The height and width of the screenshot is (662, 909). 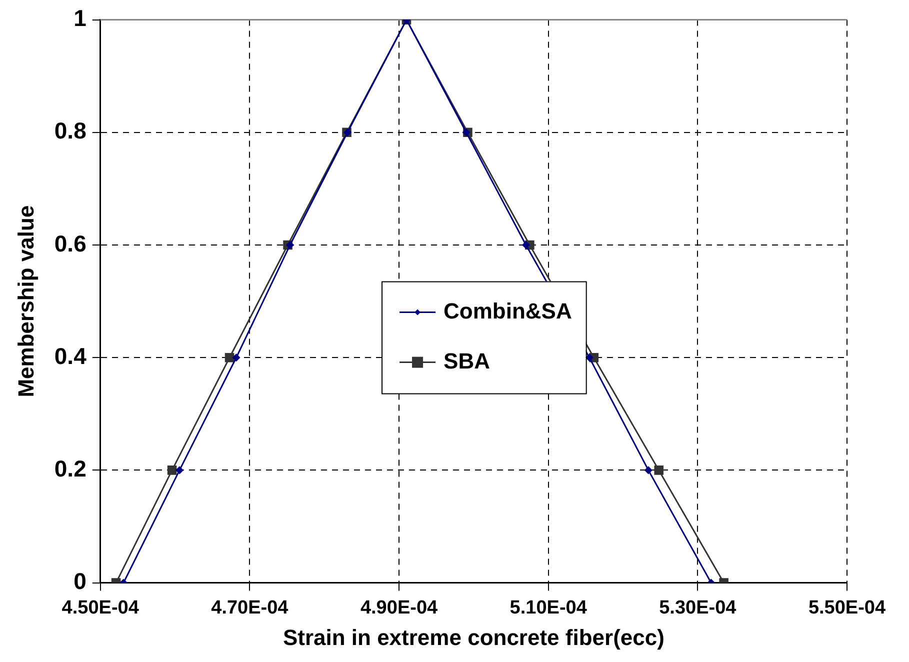 What do you see at coordinates (70, 131) in the screenshot?
I see `y-tick-label: 0.8` at bounding box center [70, 131].